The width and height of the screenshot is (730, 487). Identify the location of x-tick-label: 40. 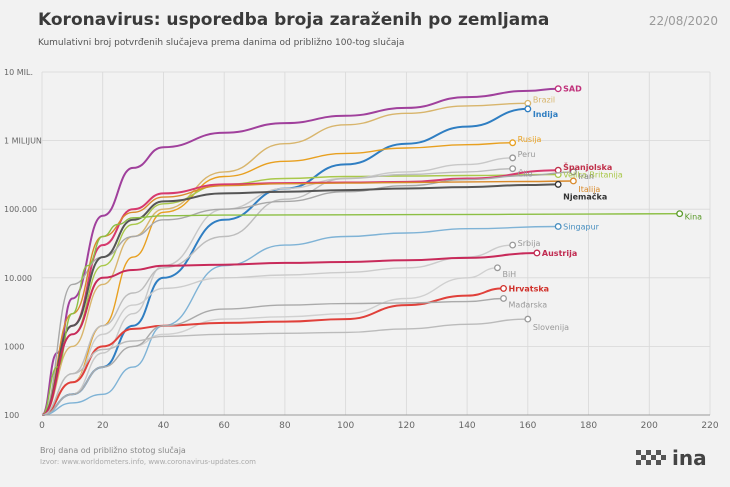
(164, 426).